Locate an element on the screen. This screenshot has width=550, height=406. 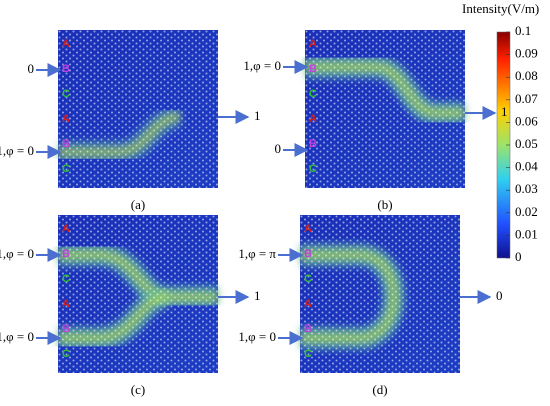
colorbar-tick-label: 0.09 is located at coordinates (526, 53).